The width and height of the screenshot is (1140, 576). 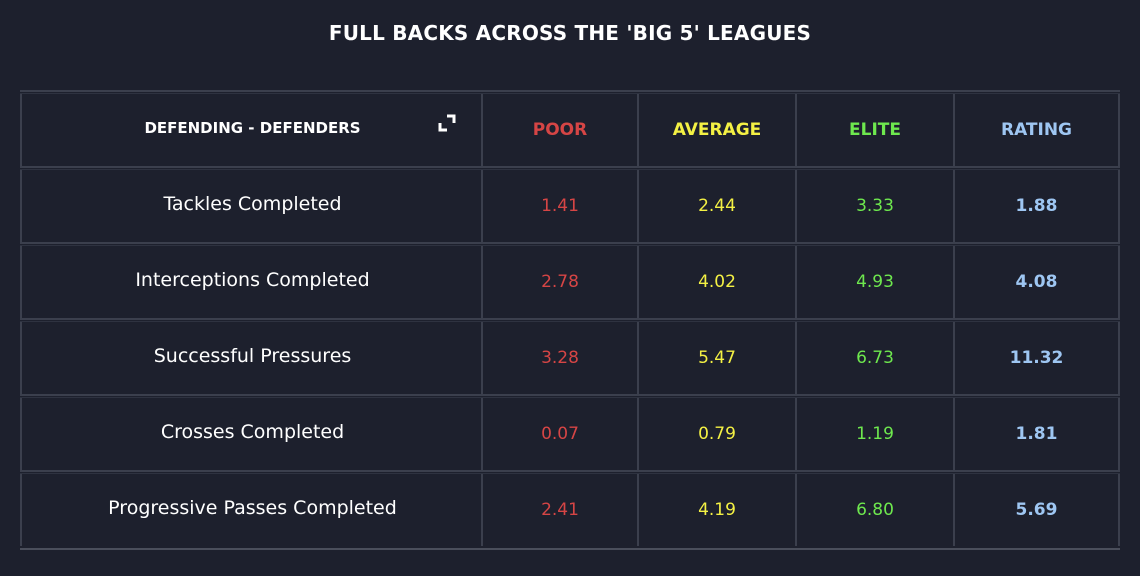 What do you see at coordinates (717, 130) in the screenshot?
I see `header-average: AVERAGE` at bounding box center [717, 130].